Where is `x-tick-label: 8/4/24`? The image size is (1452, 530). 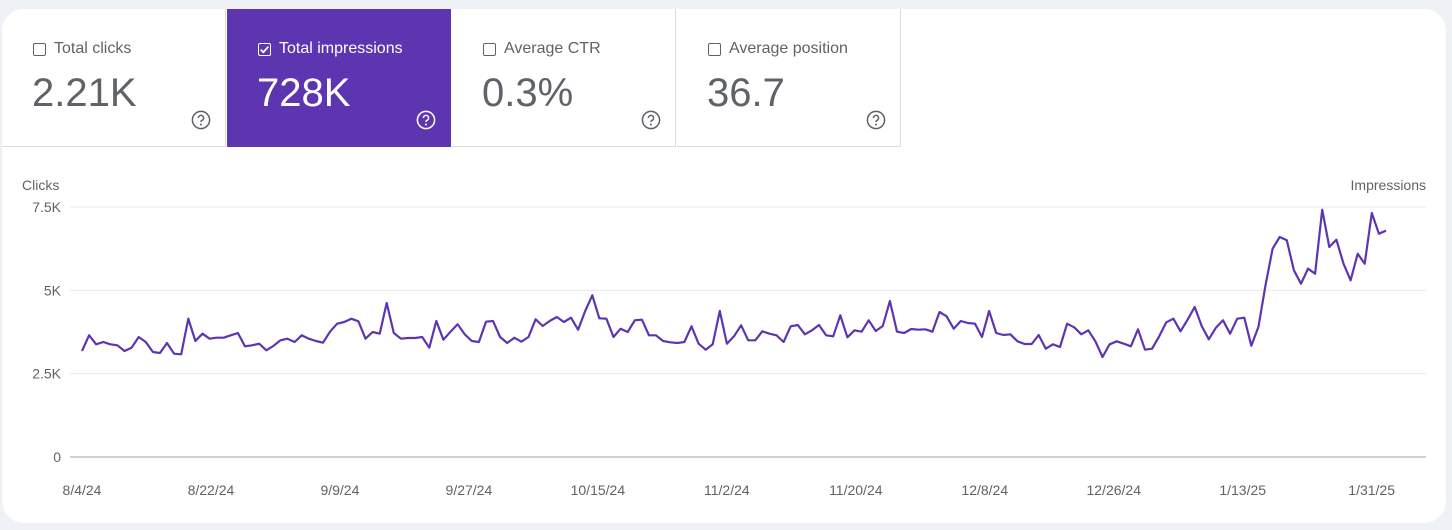 x-tick-label: 8/4/24 is located at coordinates (82, 490).